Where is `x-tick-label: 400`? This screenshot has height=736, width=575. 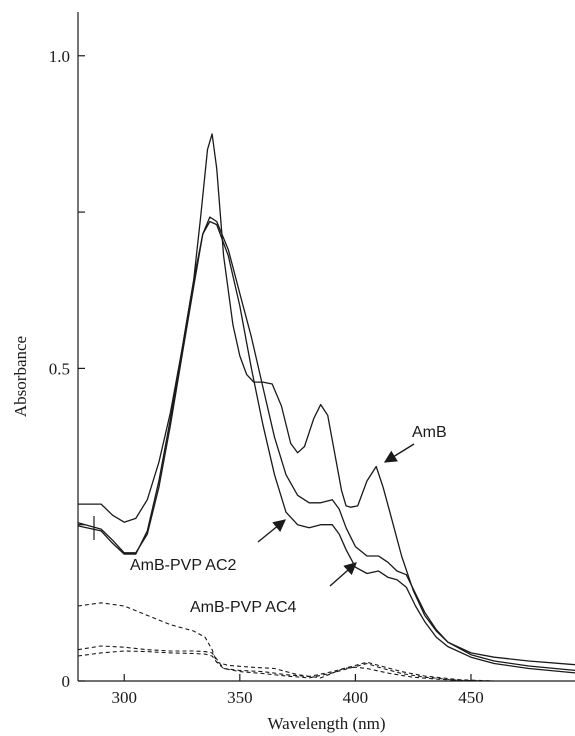 x-tick-label: 400 is located at coordinates (356, 697).